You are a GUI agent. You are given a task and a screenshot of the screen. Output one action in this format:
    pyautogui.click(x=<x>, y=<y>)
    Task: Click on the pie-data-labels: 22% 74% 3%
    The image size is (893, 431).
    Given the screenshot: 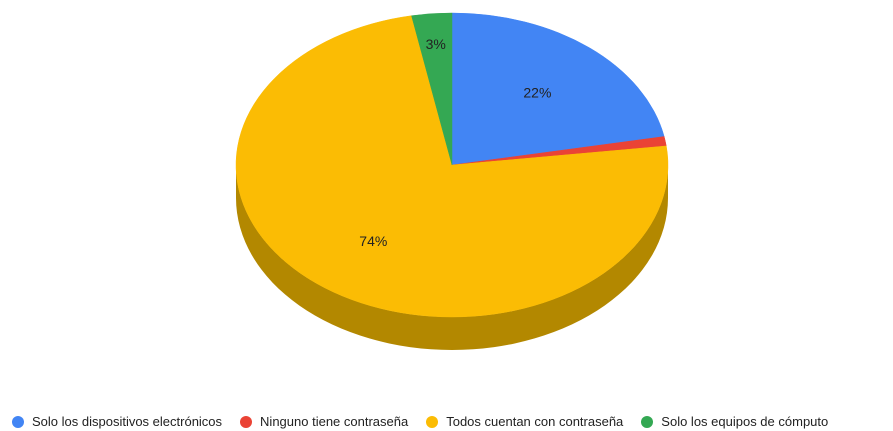 What is the action you would take?
    pyautogui.click(x=455, y=142)
    